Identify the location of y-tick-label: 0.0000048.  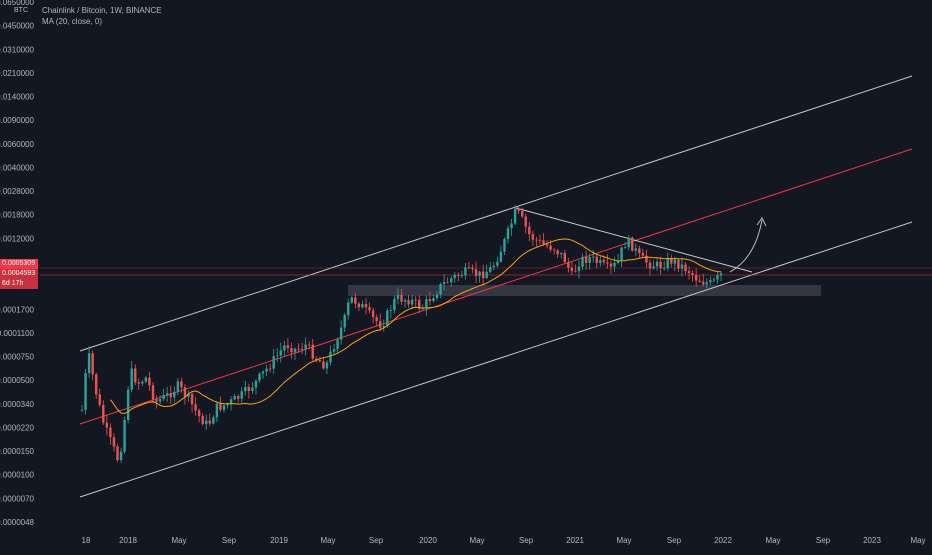
(17, 522).